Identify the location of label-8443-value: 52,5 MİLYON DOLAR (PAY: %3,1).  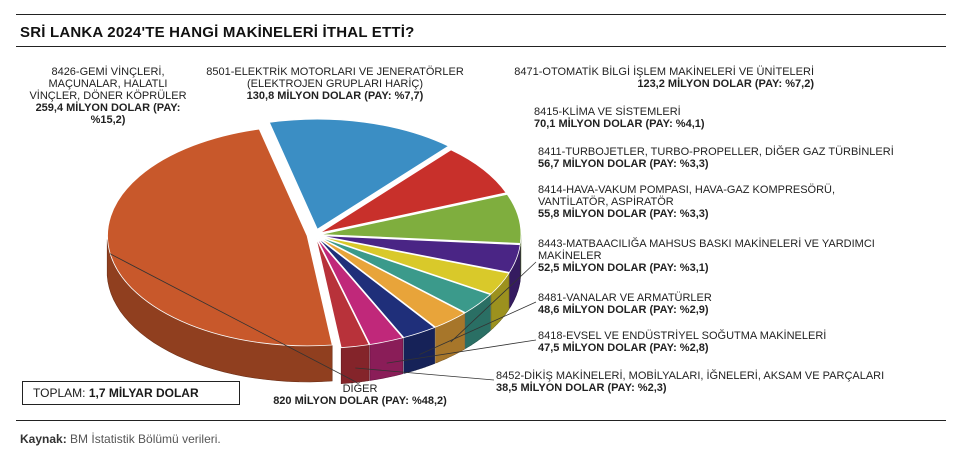
(623, 268).